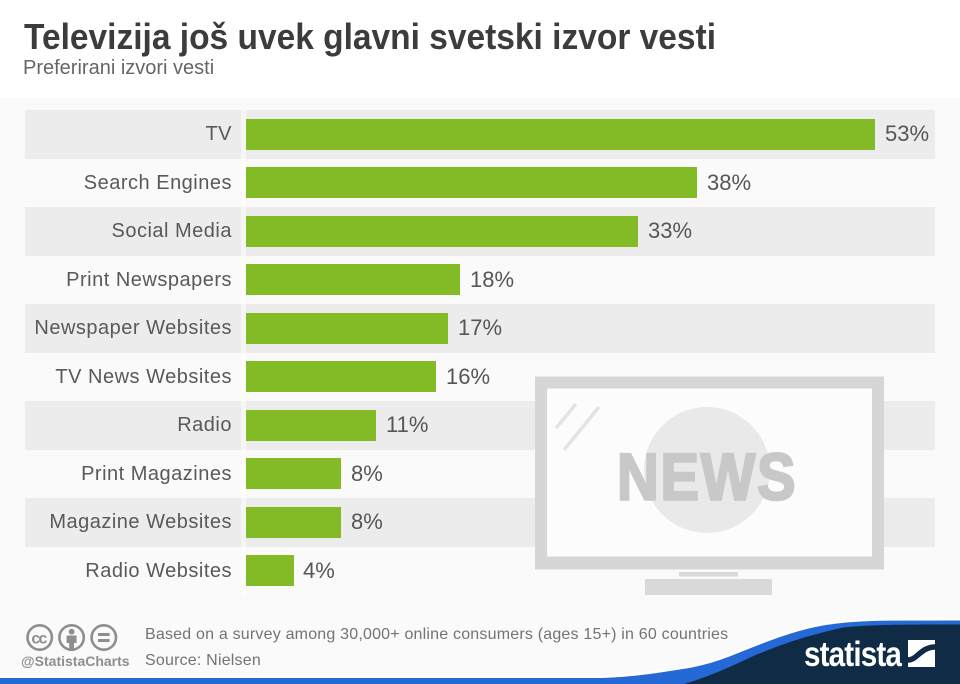  Describe the element at coordinates (707, 477) in the screenshot. I see `svg-text: NEWS` at that location.